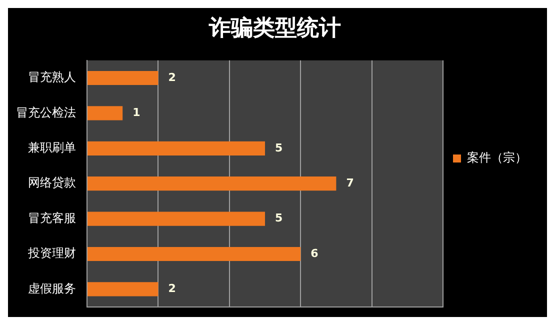 This screenshot has width=555, height=325. What do you see at coordinates (46, 112) in the screenshot?
I see `y-tick-label: 冒充公检法` at bounding box center [46, 112].